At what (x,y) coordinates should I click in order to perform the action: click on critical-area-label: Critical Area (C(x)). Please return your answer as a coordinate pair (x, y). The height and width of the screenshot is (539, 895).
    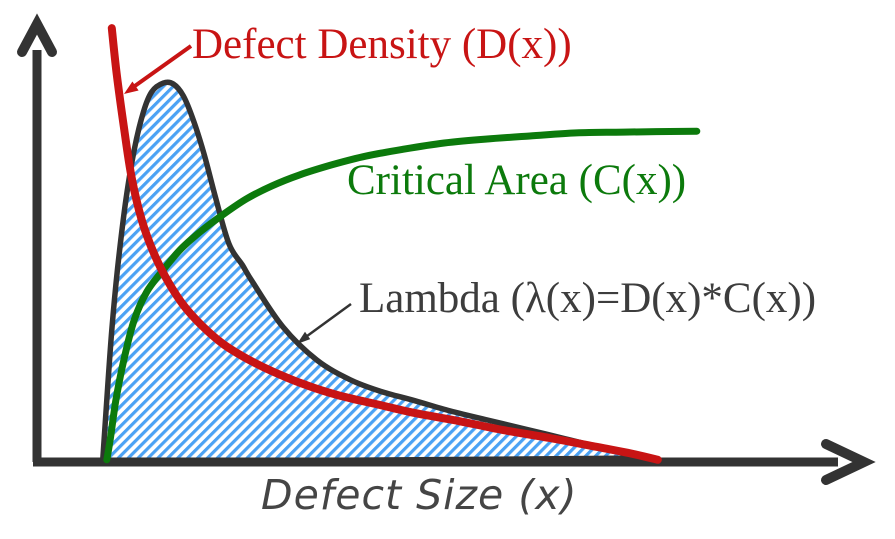
    Looking at the image, I should click on (517, 180).